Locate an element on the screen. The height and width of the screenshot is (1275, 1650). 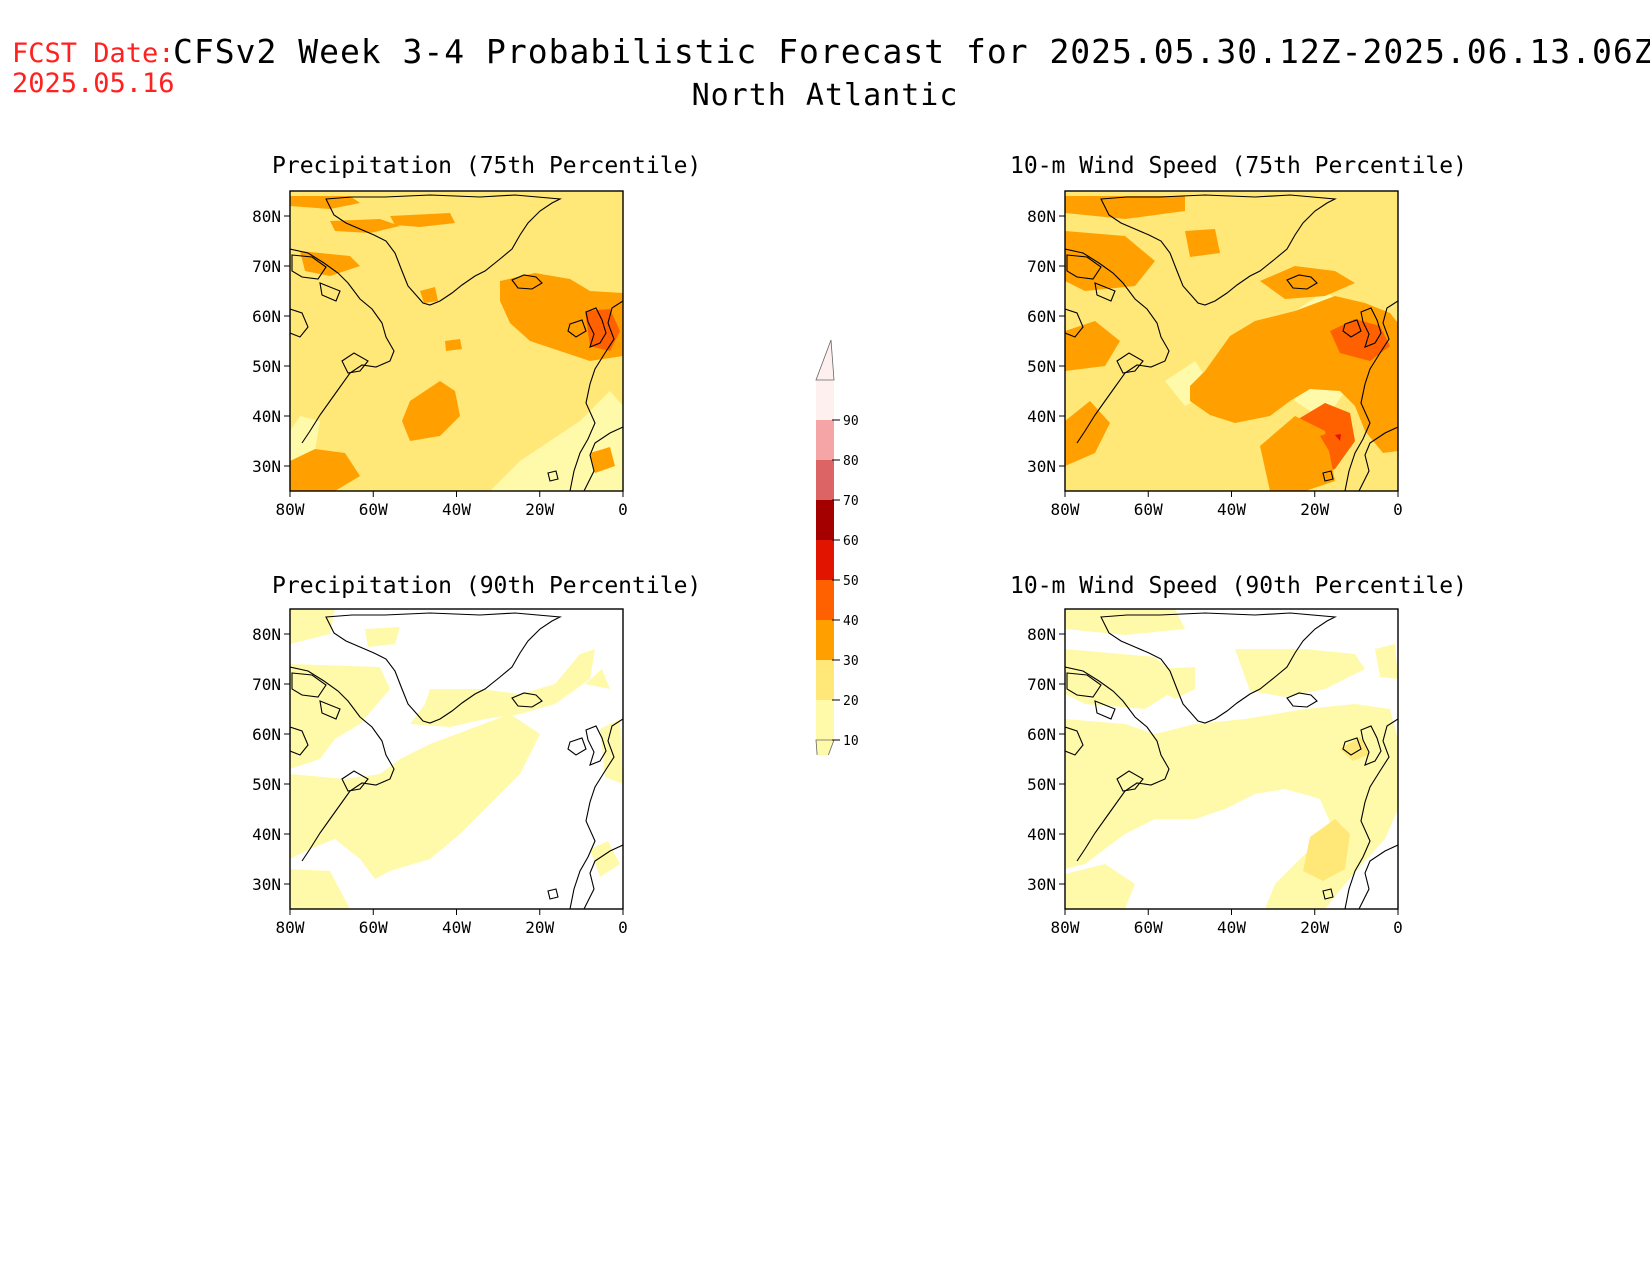
colorbar-label: 40 is located at coordinates (851, 621).